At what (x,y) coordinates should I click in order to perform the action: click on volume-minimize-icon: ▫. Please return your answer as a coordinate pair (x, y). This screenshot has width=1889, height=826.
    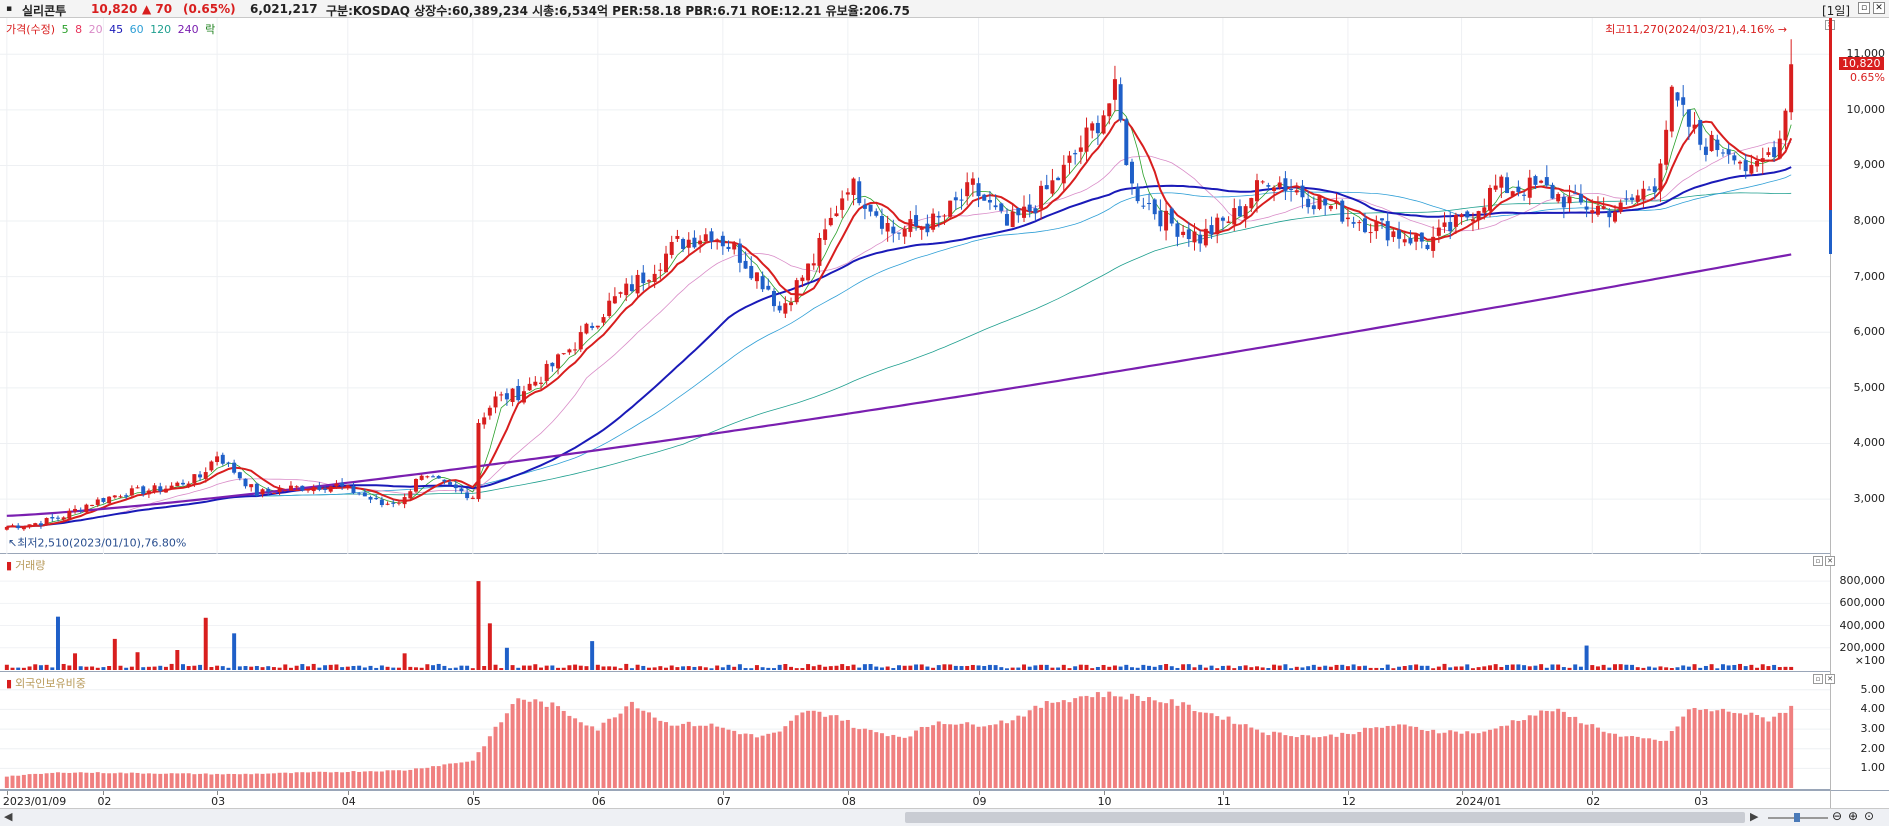
    Looking at the image, I should click on (1818, 561).